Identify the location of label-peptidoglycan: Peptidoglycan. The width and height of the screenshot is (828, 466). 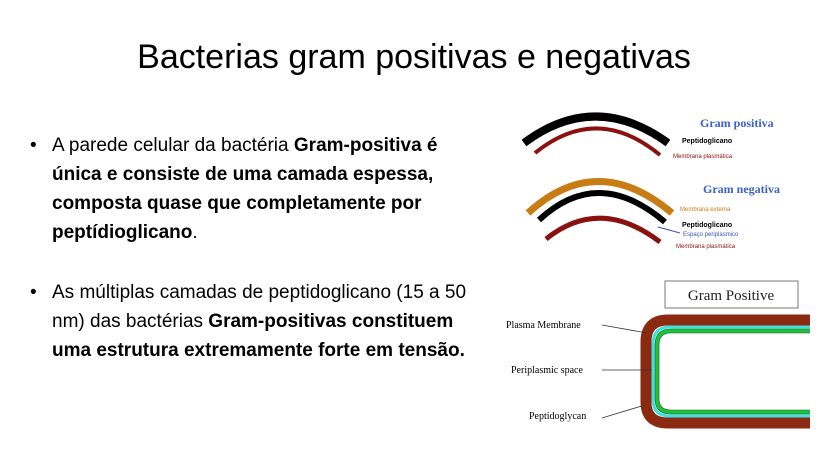
(557, 416).